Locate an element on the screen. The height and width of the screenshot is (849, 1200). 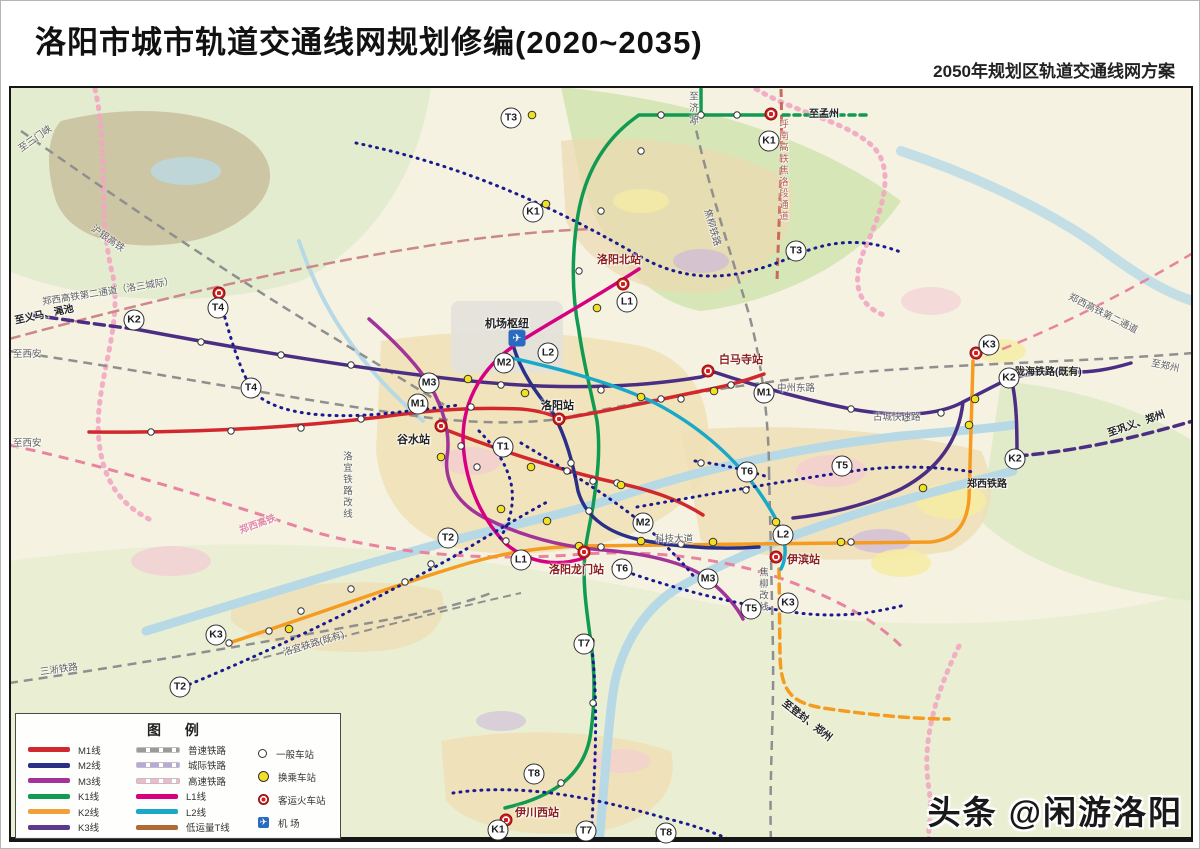
line-t2 is located at coordinates (365, 594).